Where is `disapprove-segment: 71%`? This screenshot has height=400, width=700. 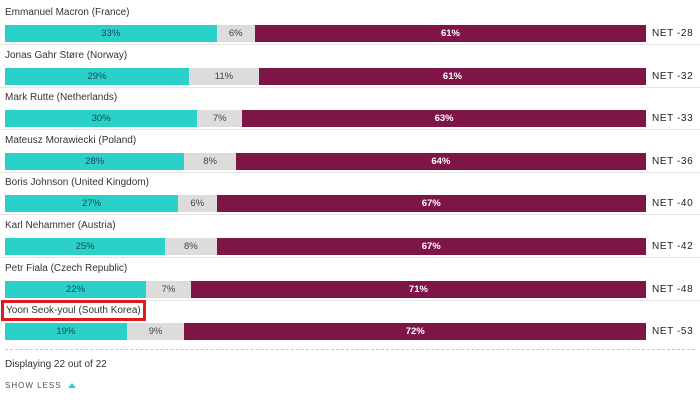
disapprove-segment: 71% is located at coordinates (418, 289).